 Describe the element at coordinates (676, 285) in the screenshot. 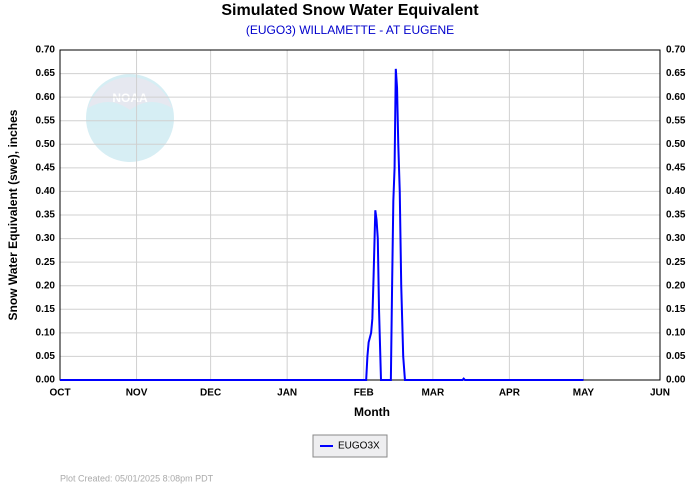

I see `y2-tick-label: 0.20` at that location.